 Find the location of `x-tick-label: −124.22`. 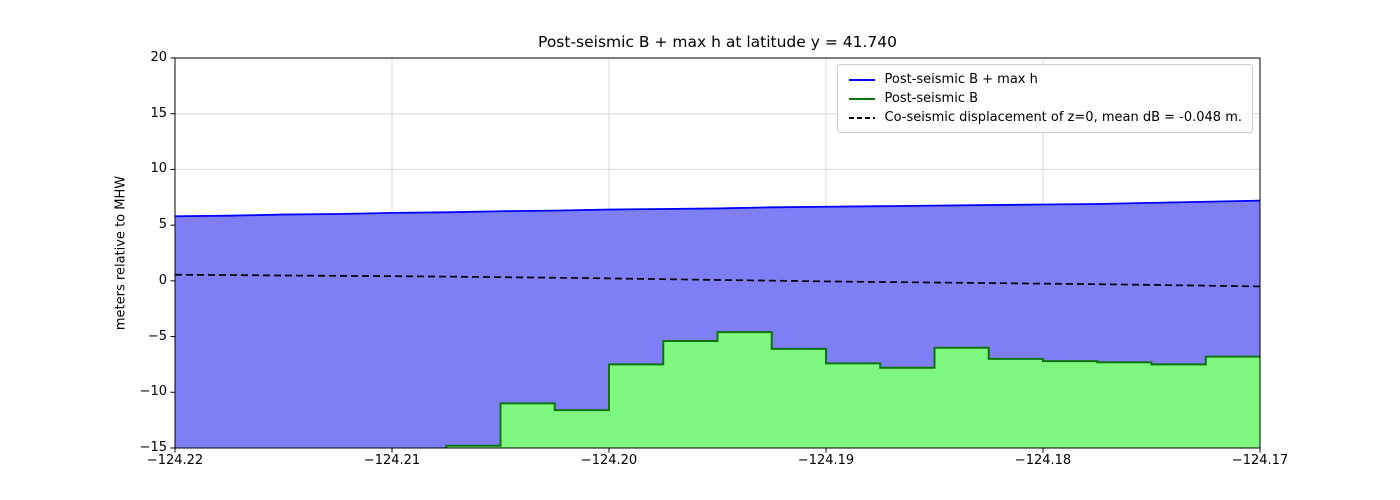

x-tick-label: −124.22 is located at coordinates (175, 460).